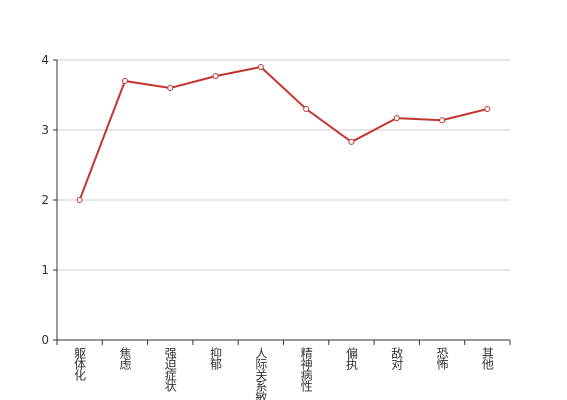 The image size is (567, 400). Describe the element at coordinates (45, 340) in the screenshot. I see `y-tick-label: 0` at that location.